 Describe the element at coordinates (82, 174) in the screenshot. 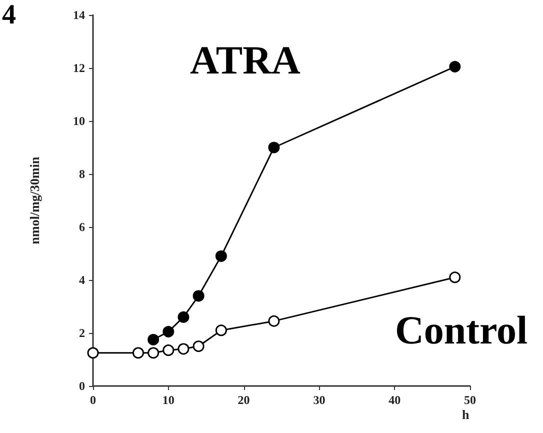

I see `y-tick-label: 8` at that location.